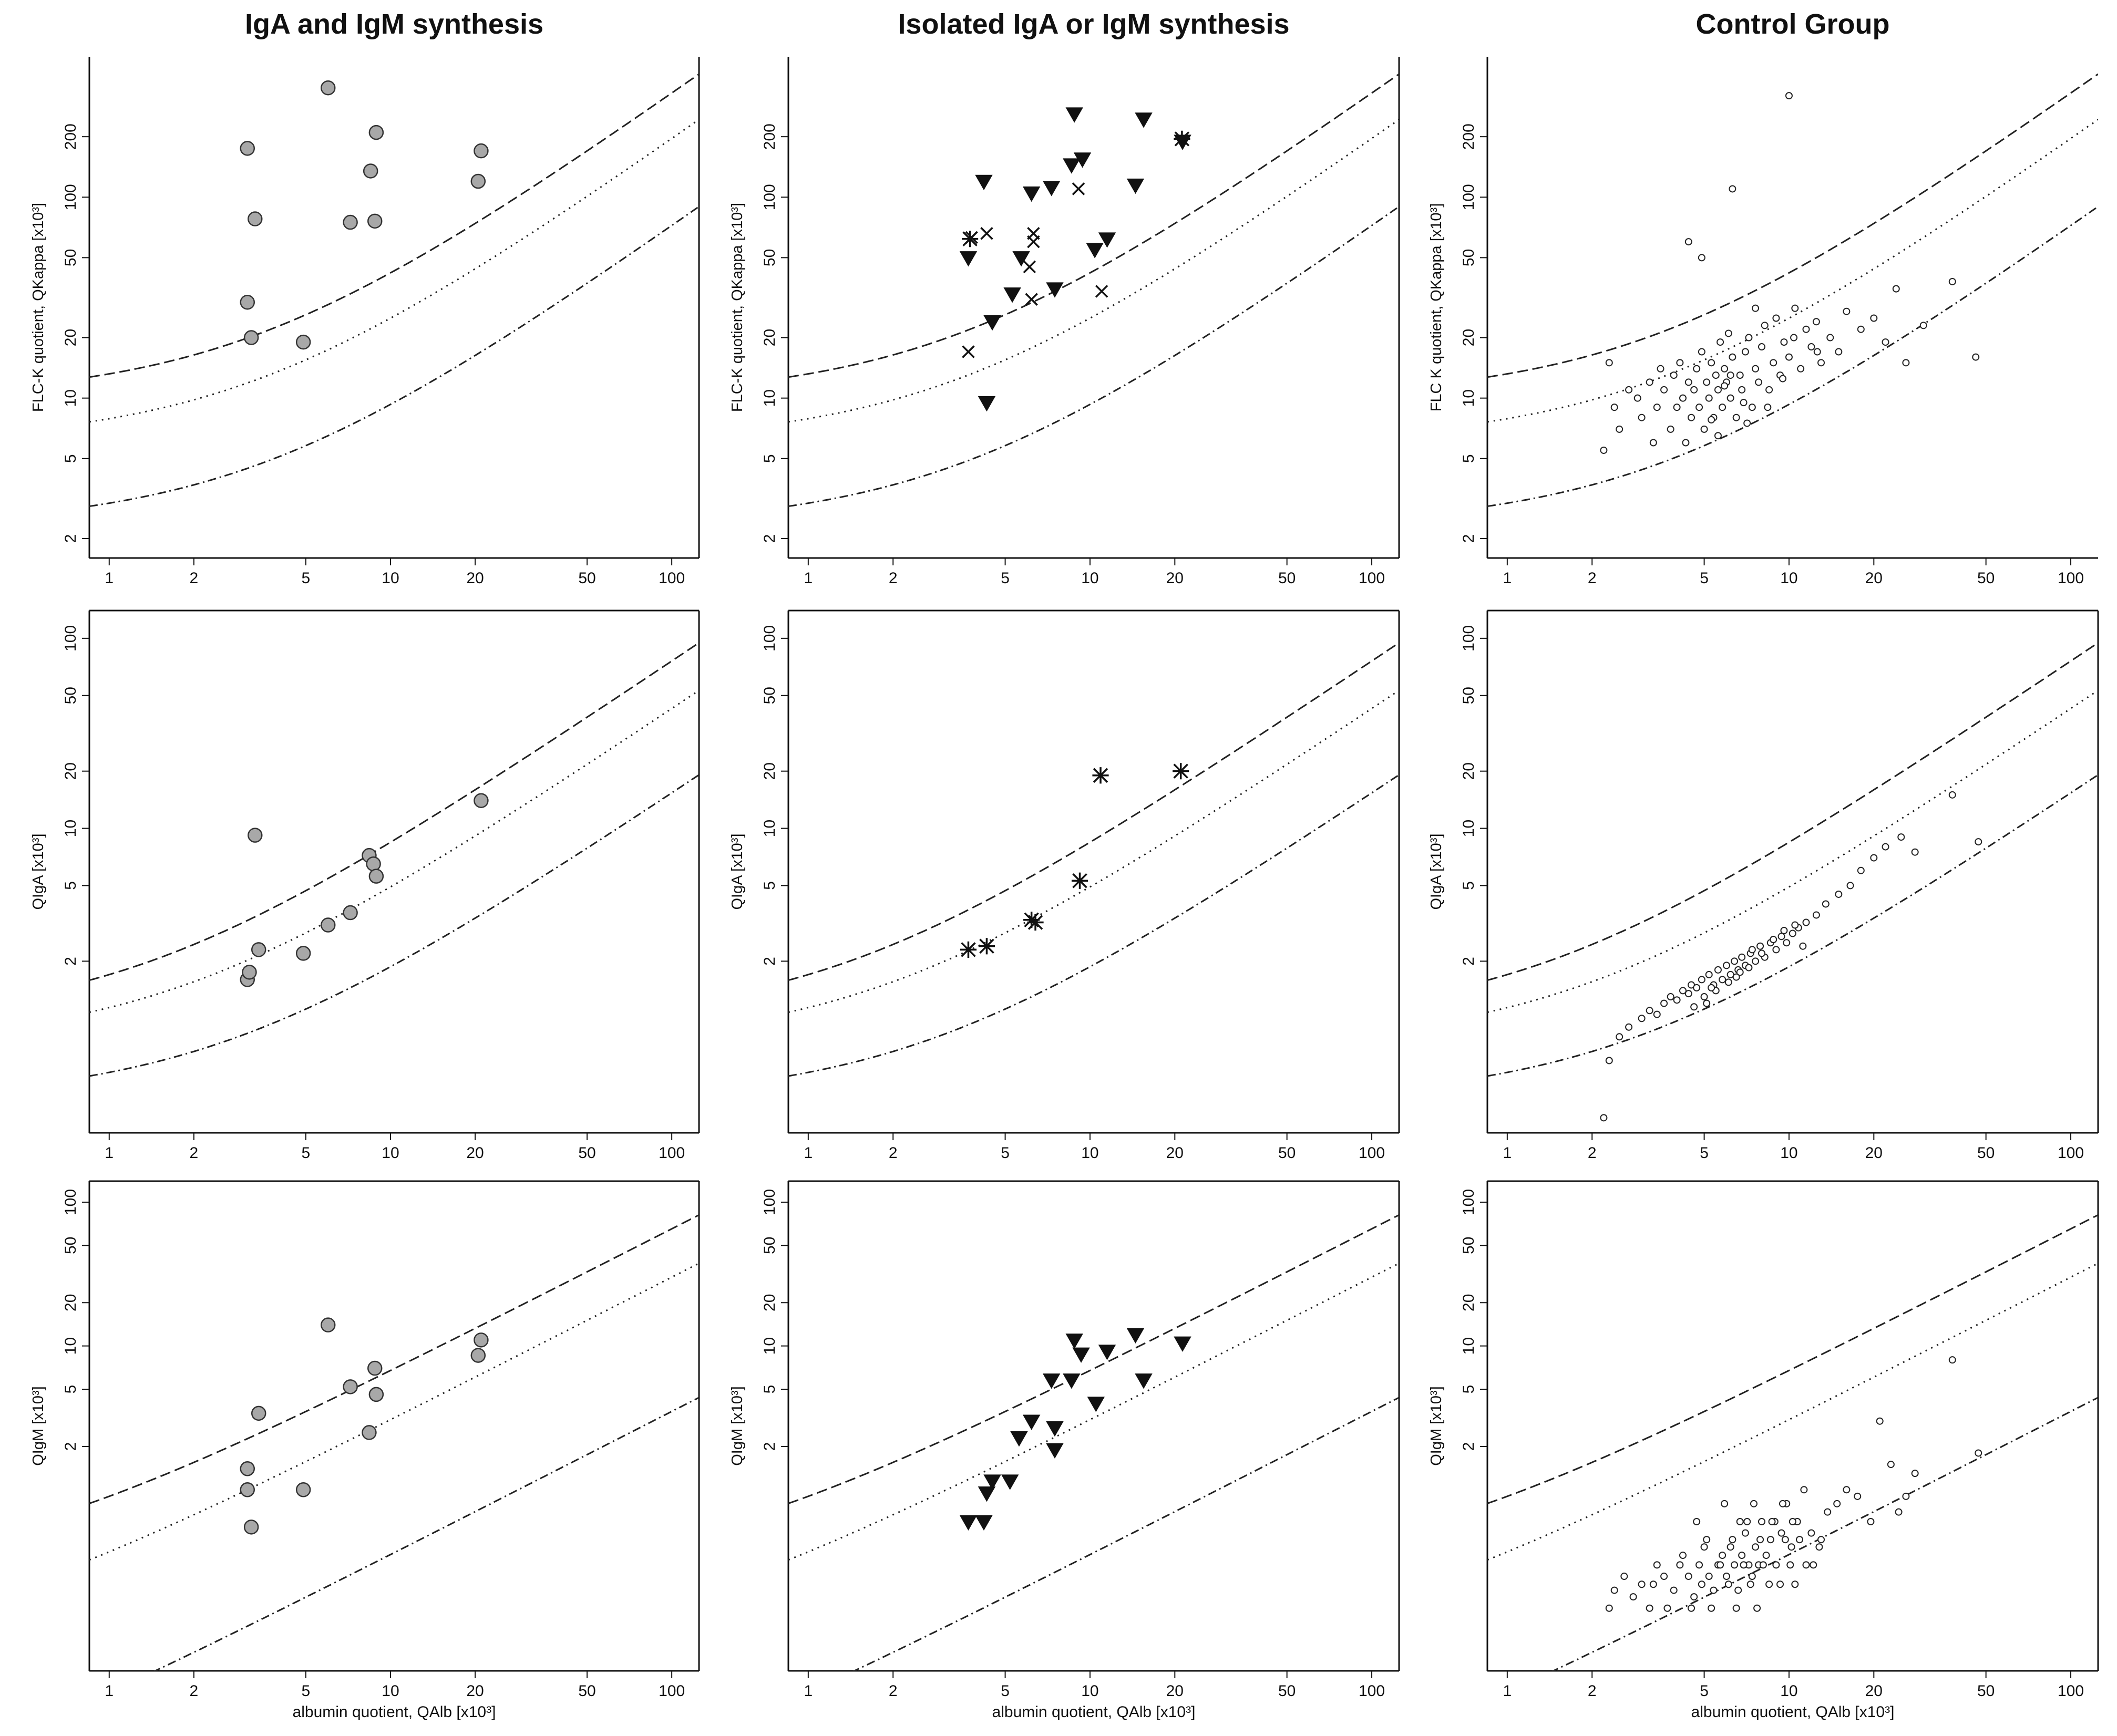 This screenshot has height=1736, width=2117. I want to click on y-tick-label: 10, so click(1468, 398).